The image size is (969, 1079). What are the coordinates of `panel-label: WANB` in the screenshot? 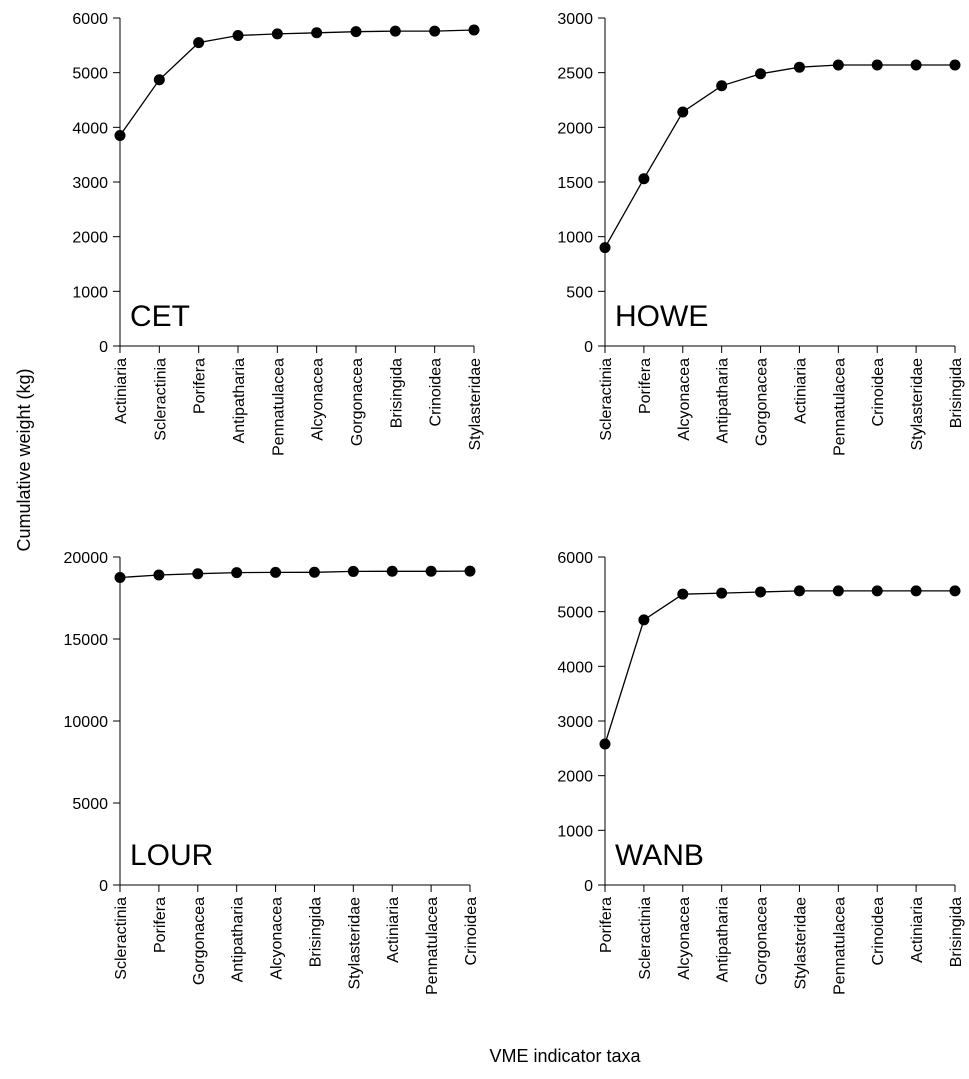 It's located at (659, 855).